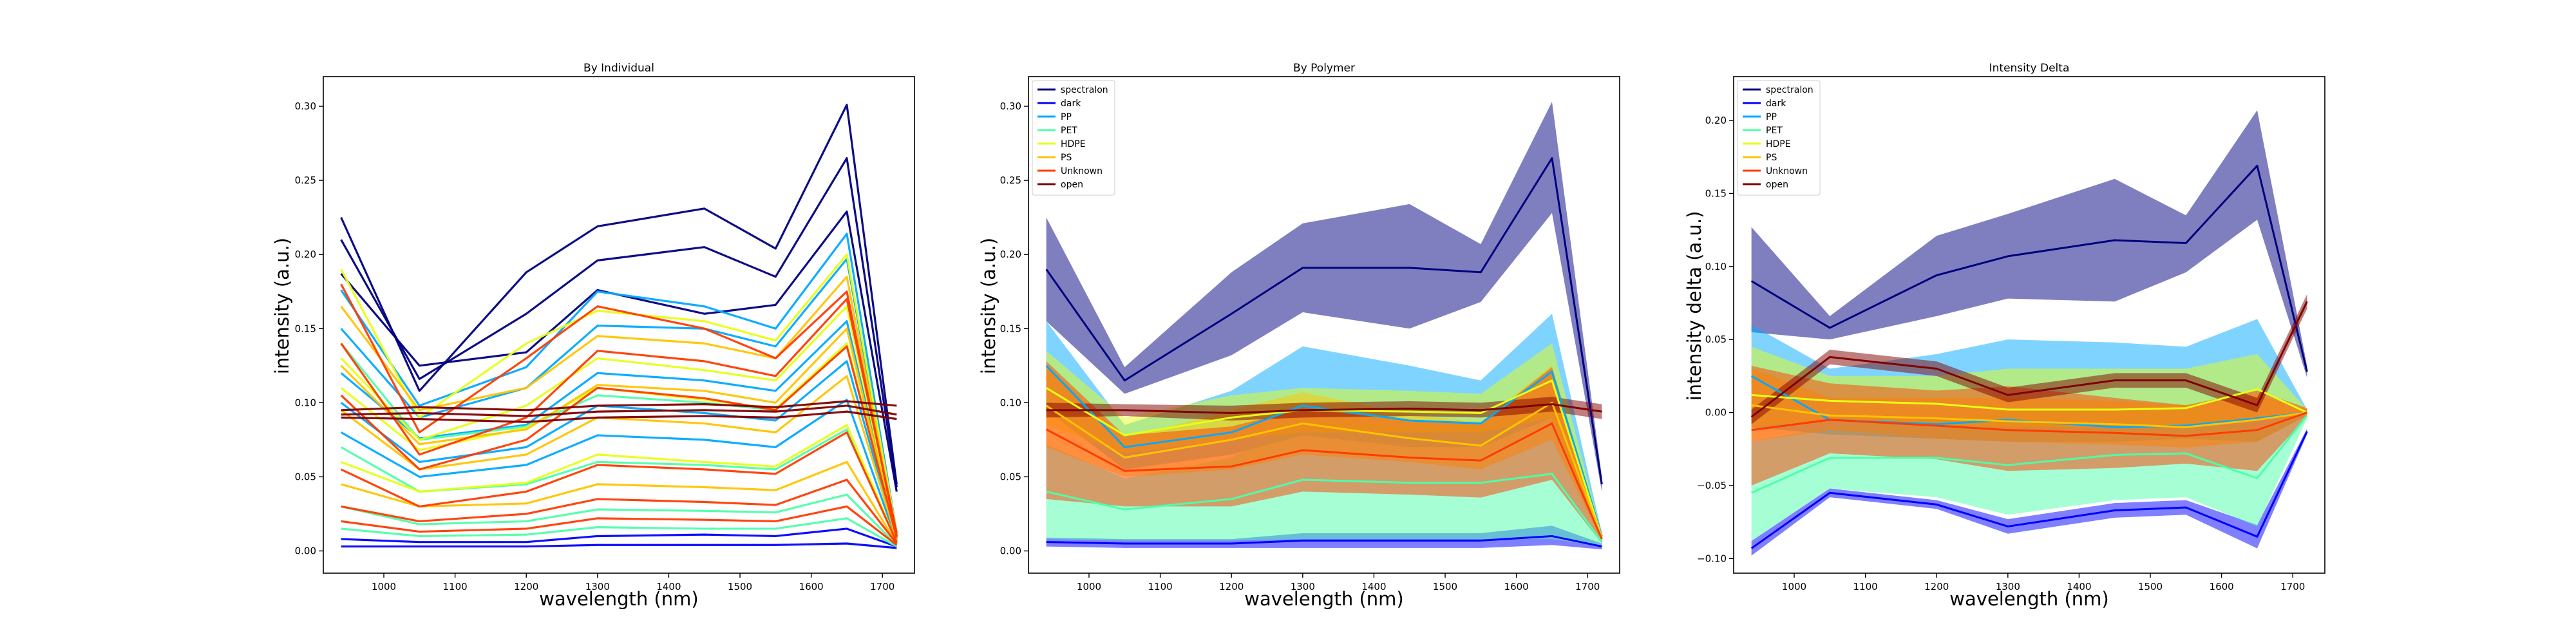 The height and width of the screenshot is (644, 2576). Describe the element at coordinates (305, 328) in the screenshot. I see `y-tick-label: 0.15` at that location.